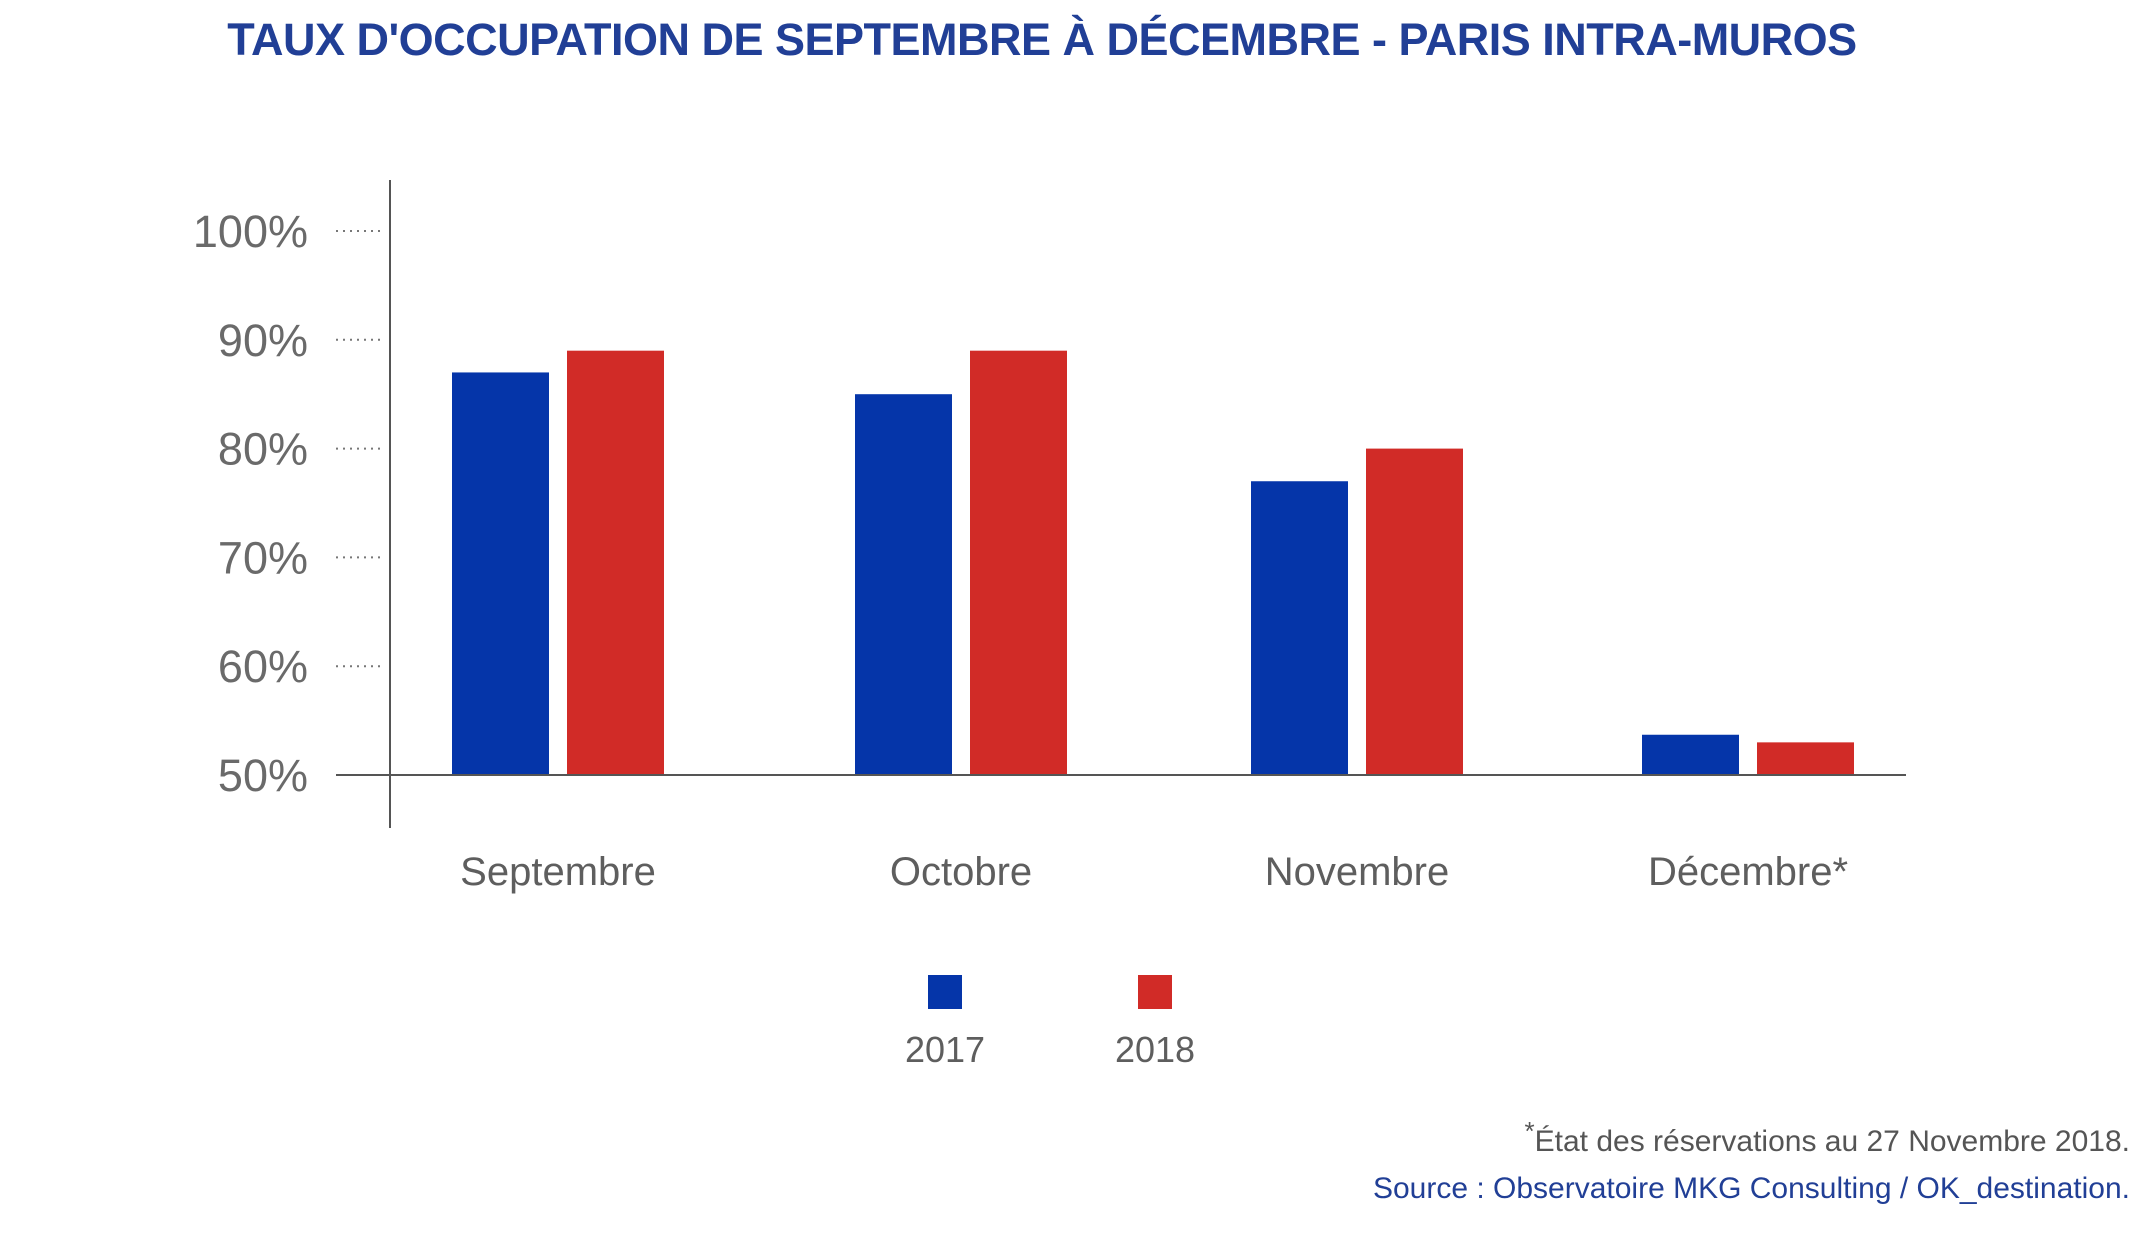  Describe the element at coordinates (558, 872) in the screenshot. I see `x-category-label: Septembre` at that location.